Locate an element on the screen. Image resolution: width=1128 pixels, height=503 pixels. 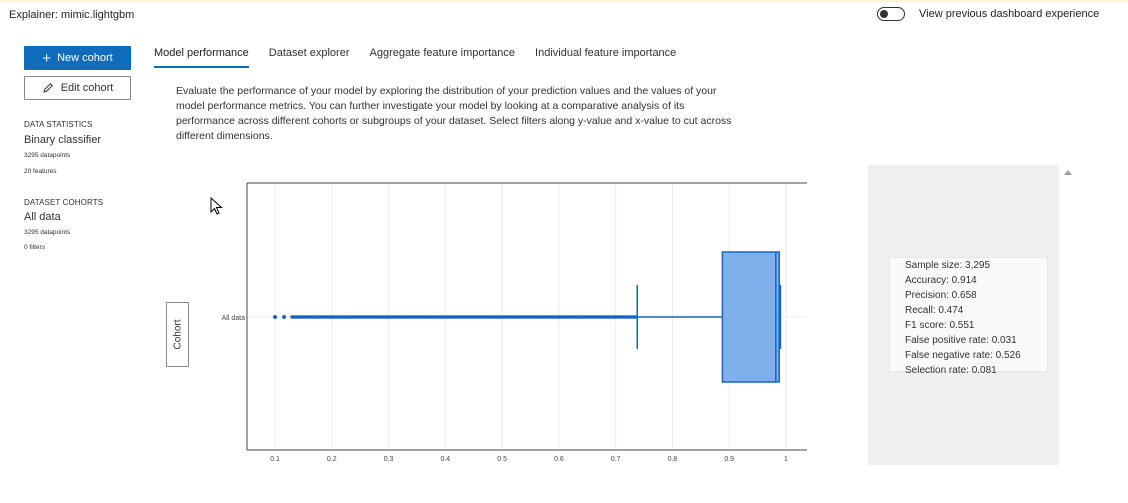
x-tick-label: 0.7 is located at coordinates (616, 459).